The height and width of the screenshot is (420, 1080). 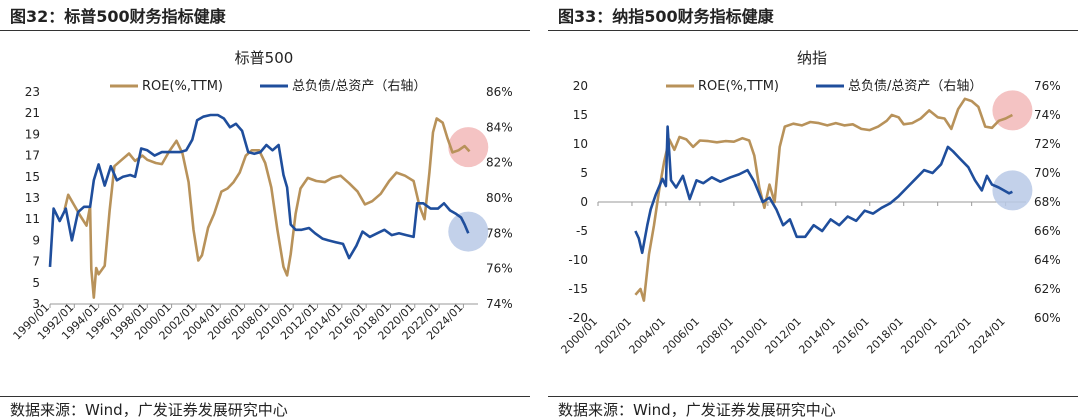 What do you see at coordinates (32, 219) in the screenshot?
I see `y-left-tick-label: 11` at bounding box center [32, 219].